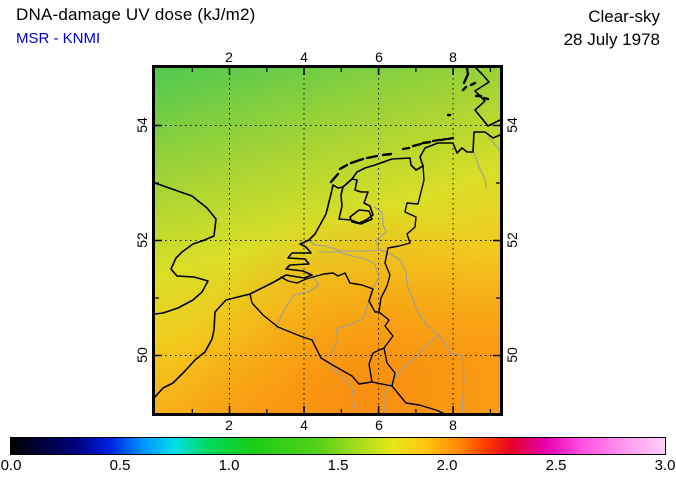  Describe the element at coordinates (493, 143) in the screenshot. I see `river-elbe` at that location.